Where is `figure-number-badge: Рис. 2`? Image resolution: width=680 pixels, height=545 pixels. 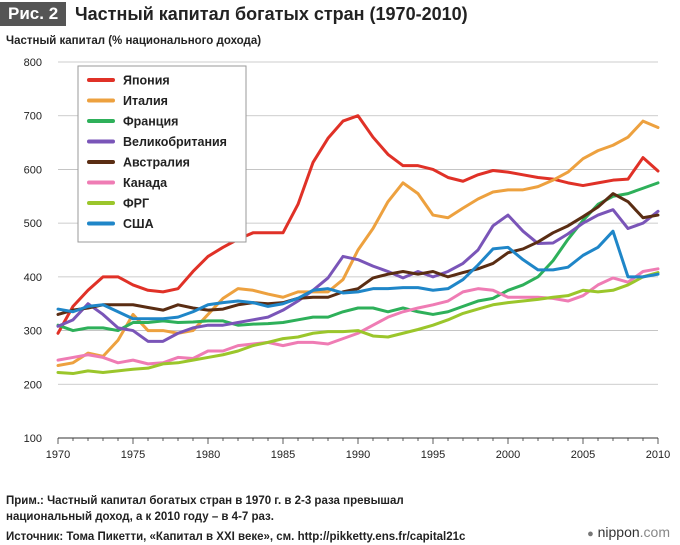
figure-number-badge: Рис. 2 is located at coordinates (33, 14).